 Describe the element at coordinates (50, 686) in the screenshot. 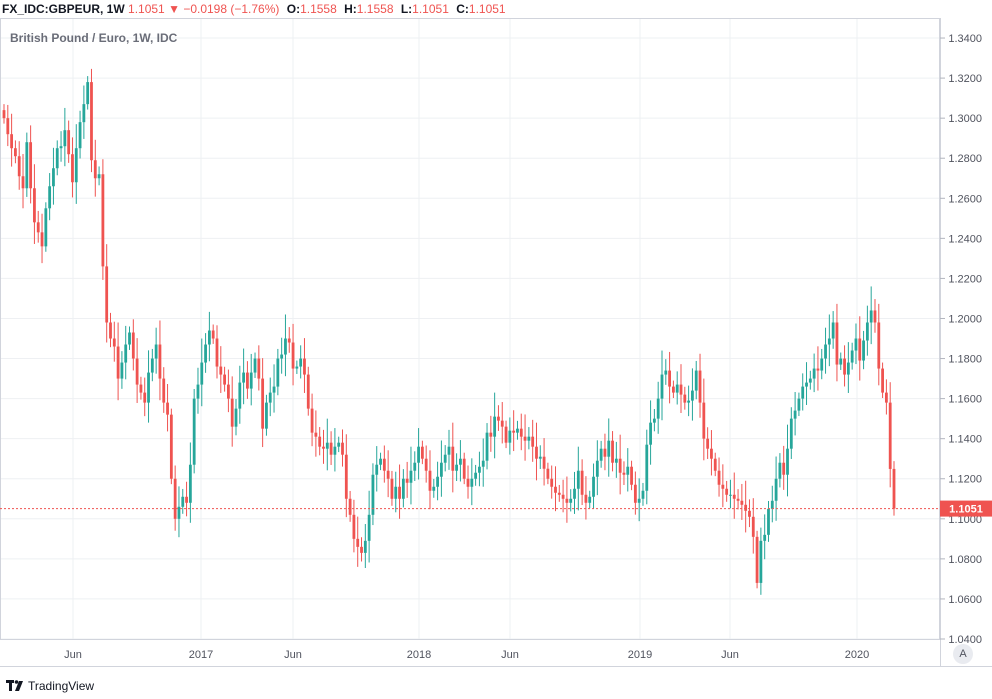

I see `footer: TradingView` at that location.